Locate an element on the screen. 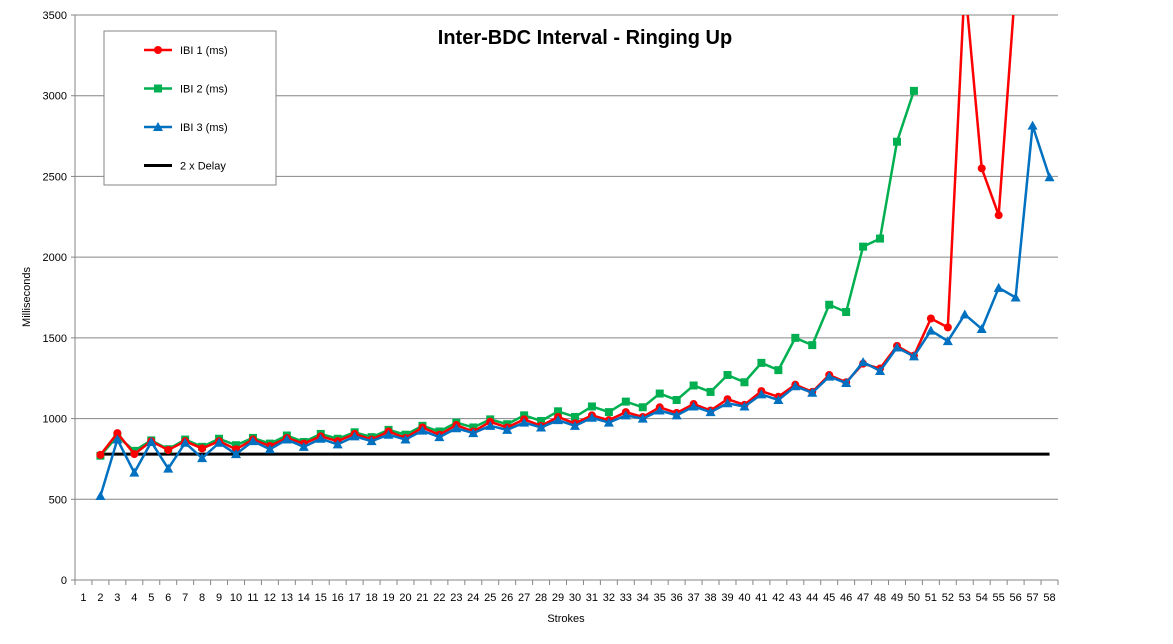  x-tick-label: 7 is located at coordinates (185, 598).